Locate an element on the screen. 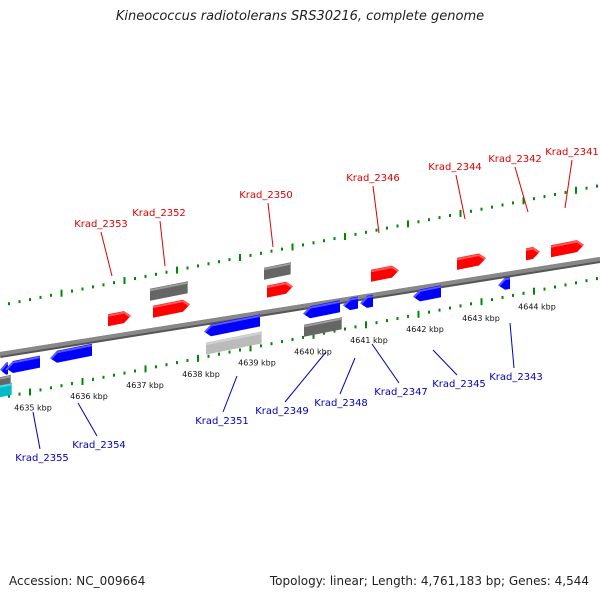 This screenshot has height=600, width=600. scale-label: 4638 kbp is located at coordinates (201, 374).